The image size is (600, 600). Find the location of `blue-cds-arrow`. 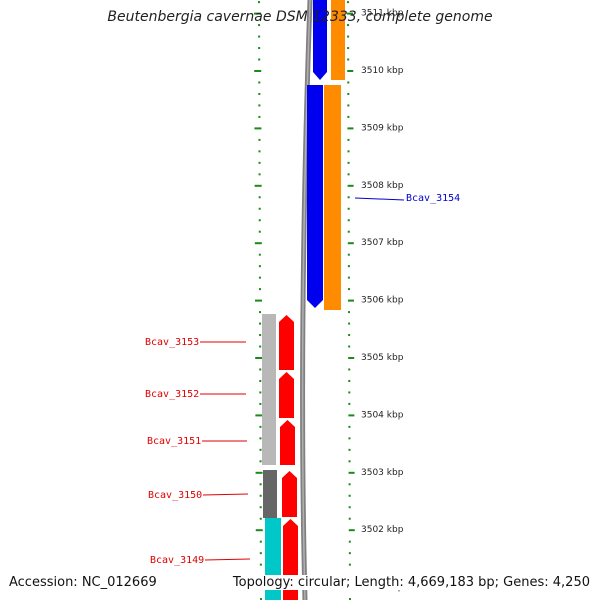

blue-cds-arrow is located at coordinates (315, 196).